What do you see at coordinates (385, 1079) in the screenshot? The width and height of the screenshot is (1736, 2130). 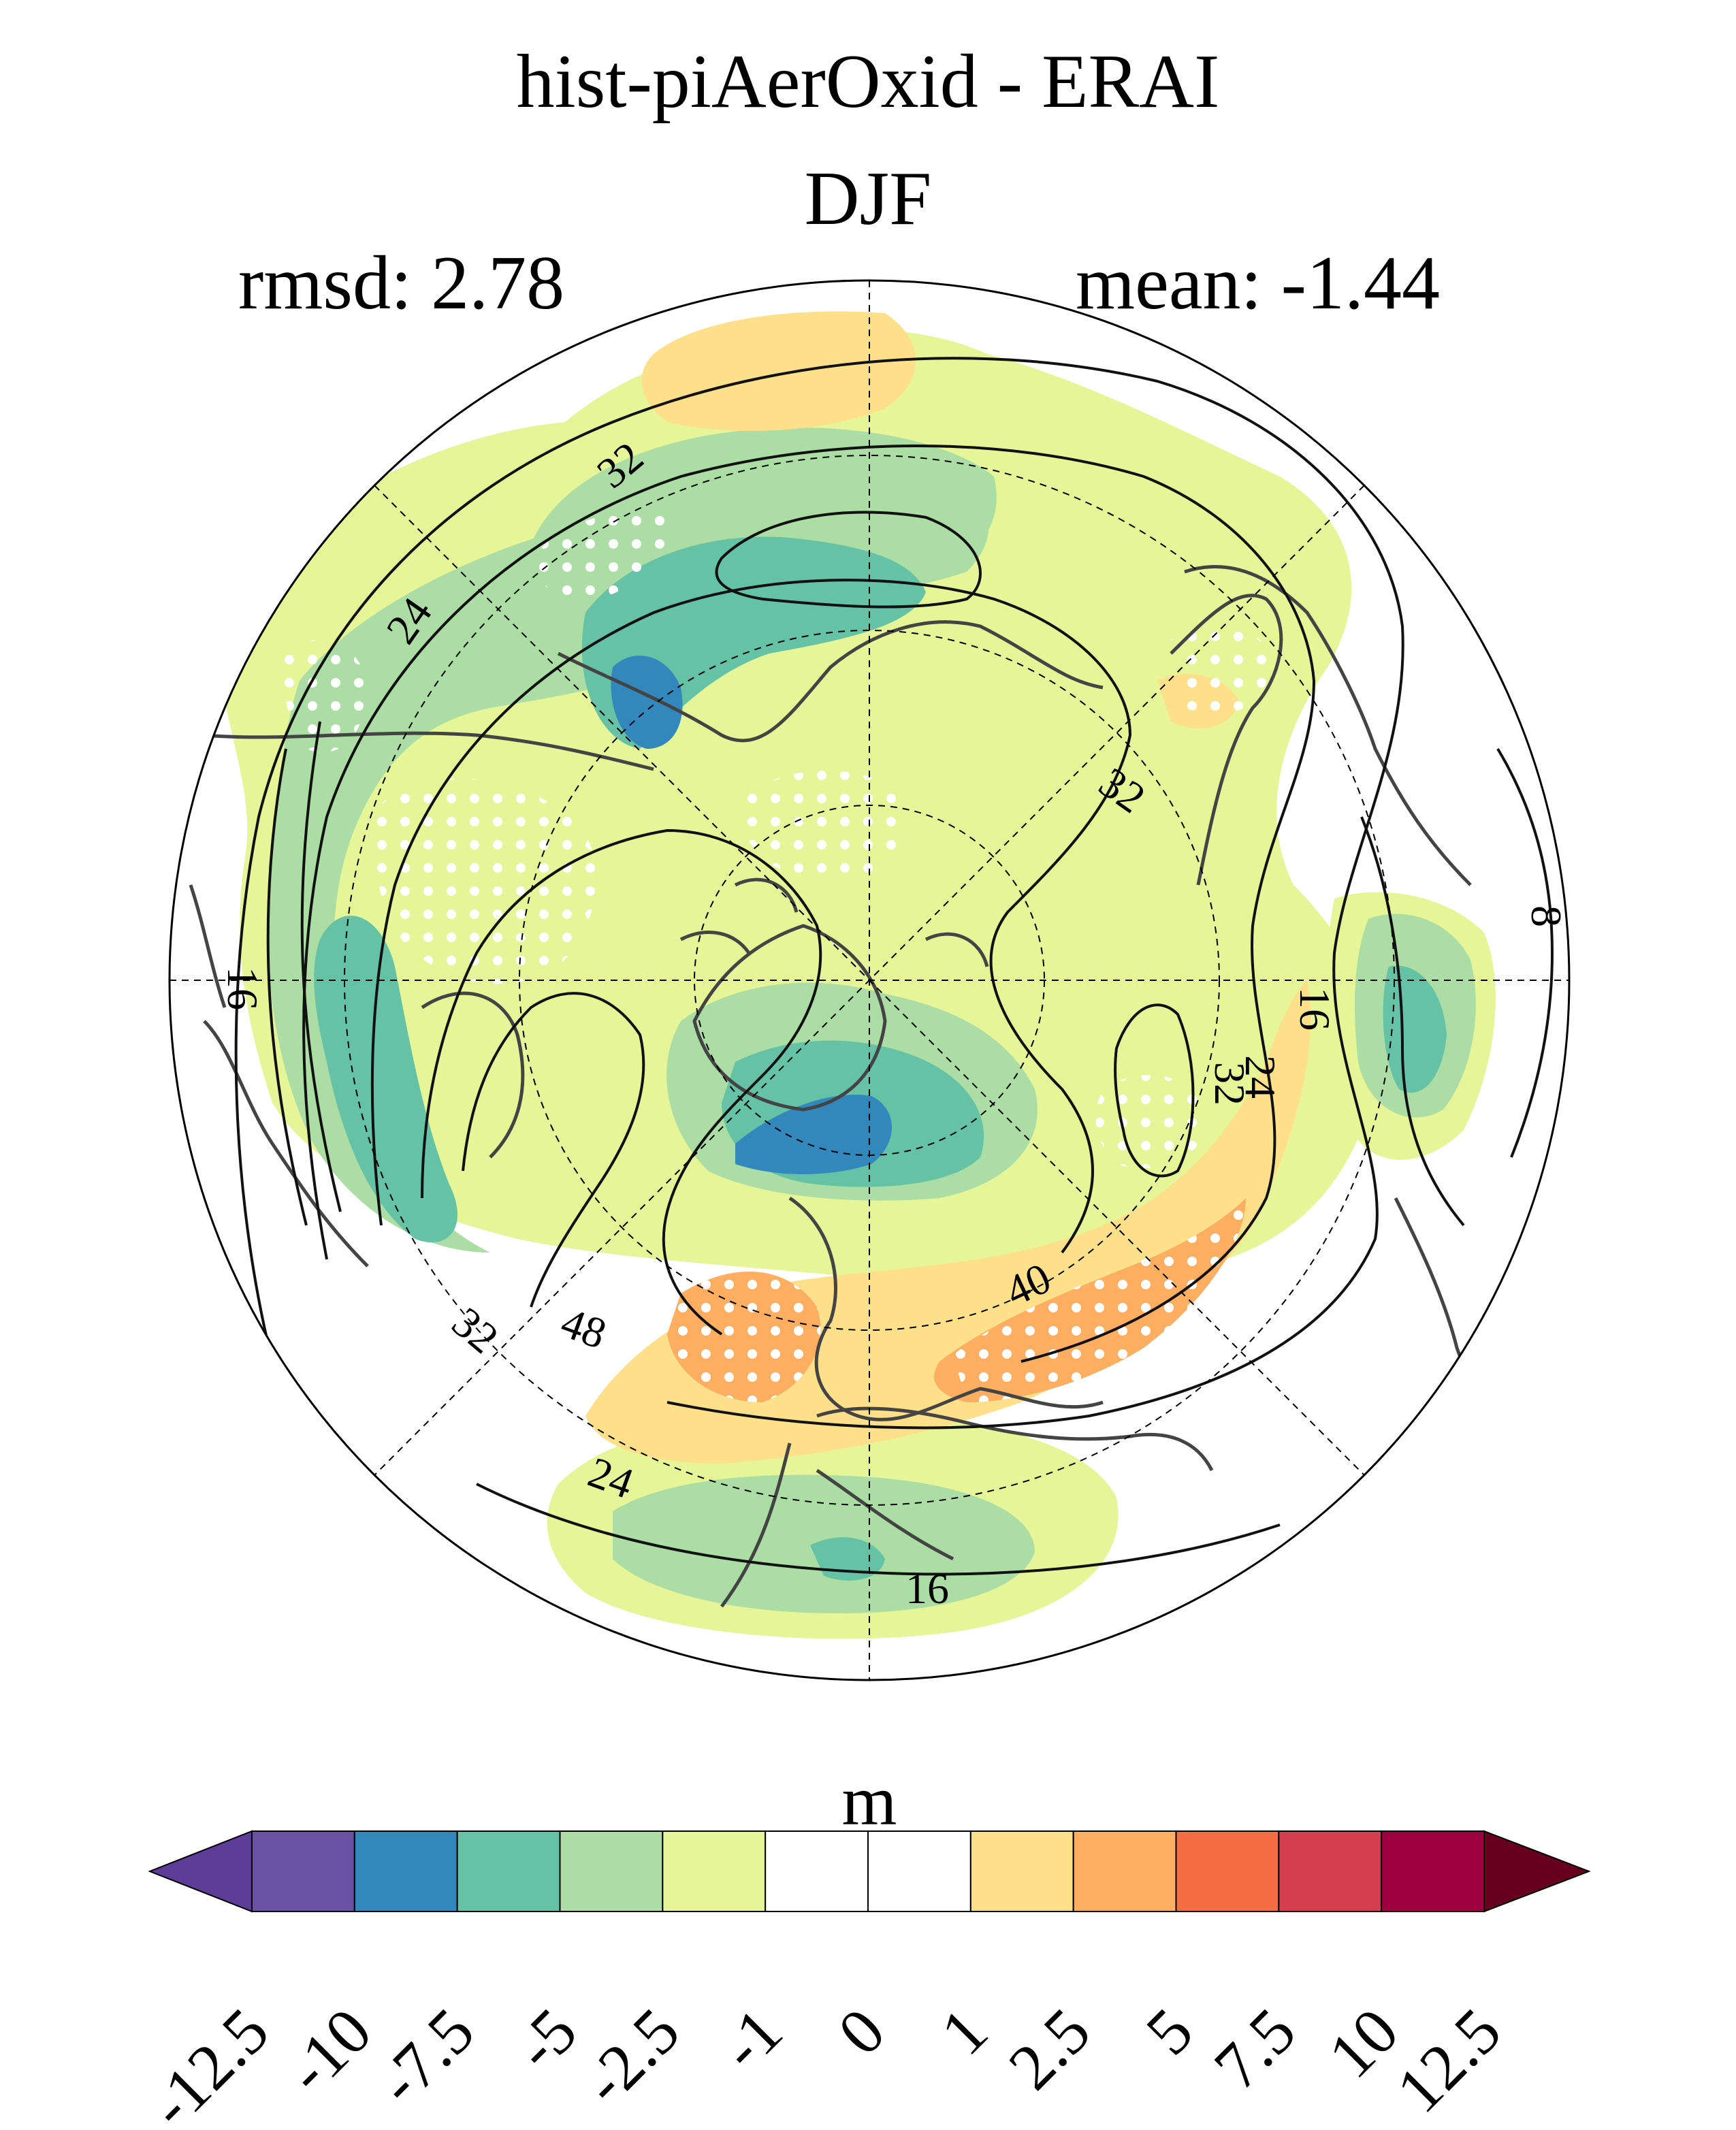 I see `field-teal-west` at bounding box center [385, 1079].